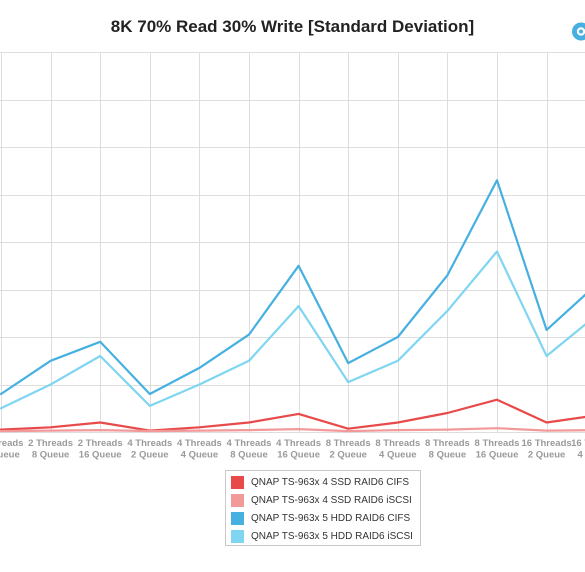 Image resolution: width=585 pixels, height=572 pixels. What do you see at coordinates (149, 449) in the screenshot?
I see `x-tick-label: 4 Threads 2 Queue` at bounding box center [149, 449].